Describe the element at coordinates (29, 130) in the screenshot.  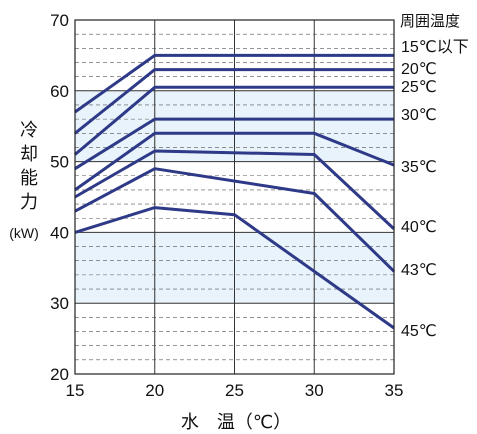
I see `y-axis-label-char: 冷` at that location.